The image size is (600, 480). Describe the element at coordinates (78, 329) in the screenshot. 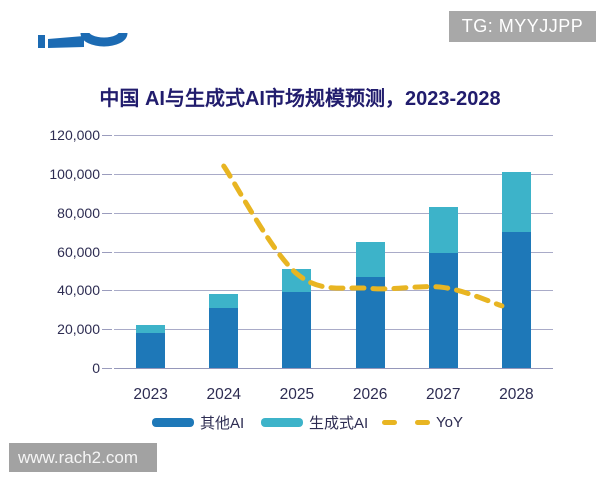

I see `y-axis-label: 20,000` at that location.